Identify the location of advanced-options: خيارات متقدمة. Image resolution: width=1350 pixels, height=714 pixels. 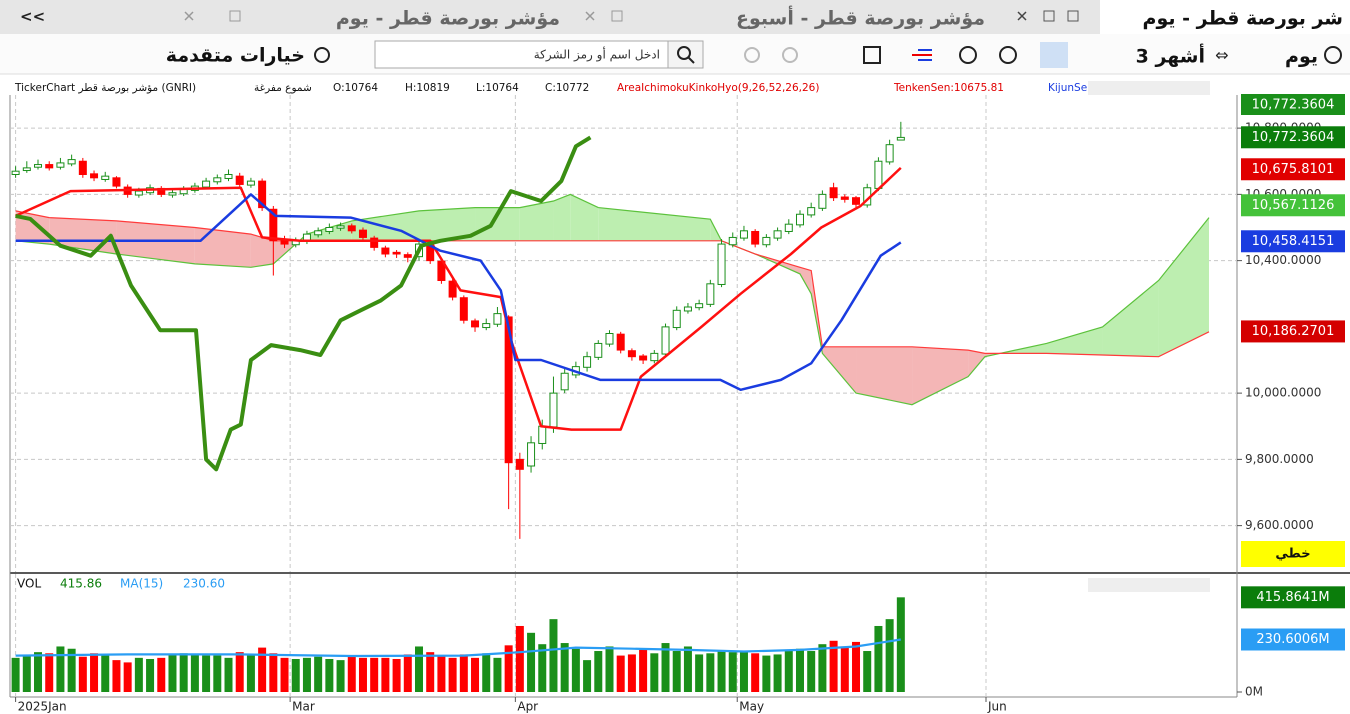
(235, 56).